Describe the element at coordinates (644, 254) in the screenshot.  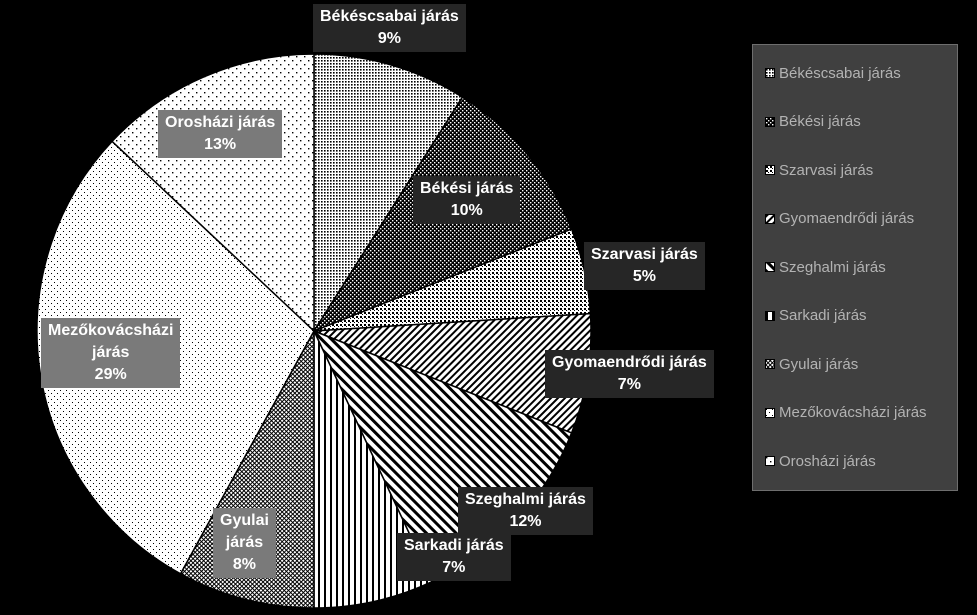
I see `data-label-name: Szarvasi járás` at that location.